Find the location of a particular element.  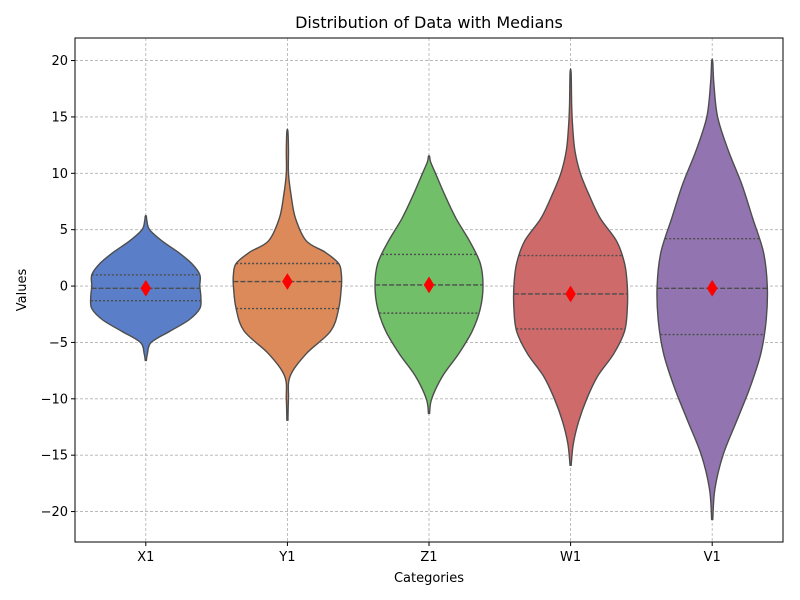

y-axis-label: Values is located at coordinates (22, 290).